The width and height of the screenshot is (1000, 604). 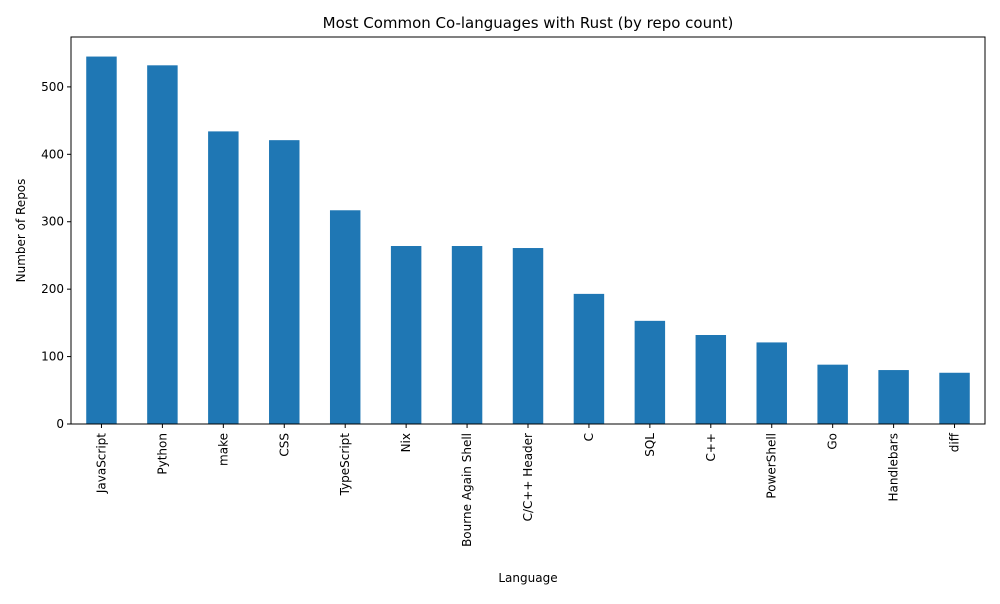 What do you see at coordinates (772, 466) in the screenshot?
I see `x-tick-label-11: PowerShell` at bounding box center [772, 466].